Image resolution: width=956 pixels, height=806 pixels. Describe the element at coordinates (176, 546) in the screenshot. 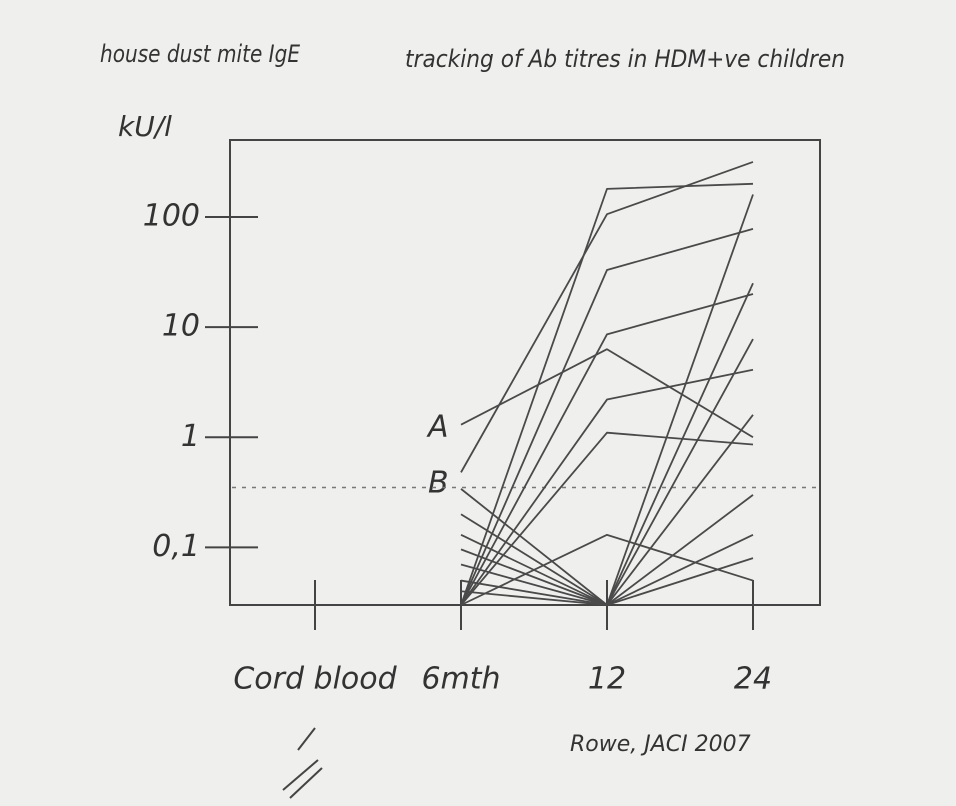

I see `y-tick-label: 0,1` at that location.